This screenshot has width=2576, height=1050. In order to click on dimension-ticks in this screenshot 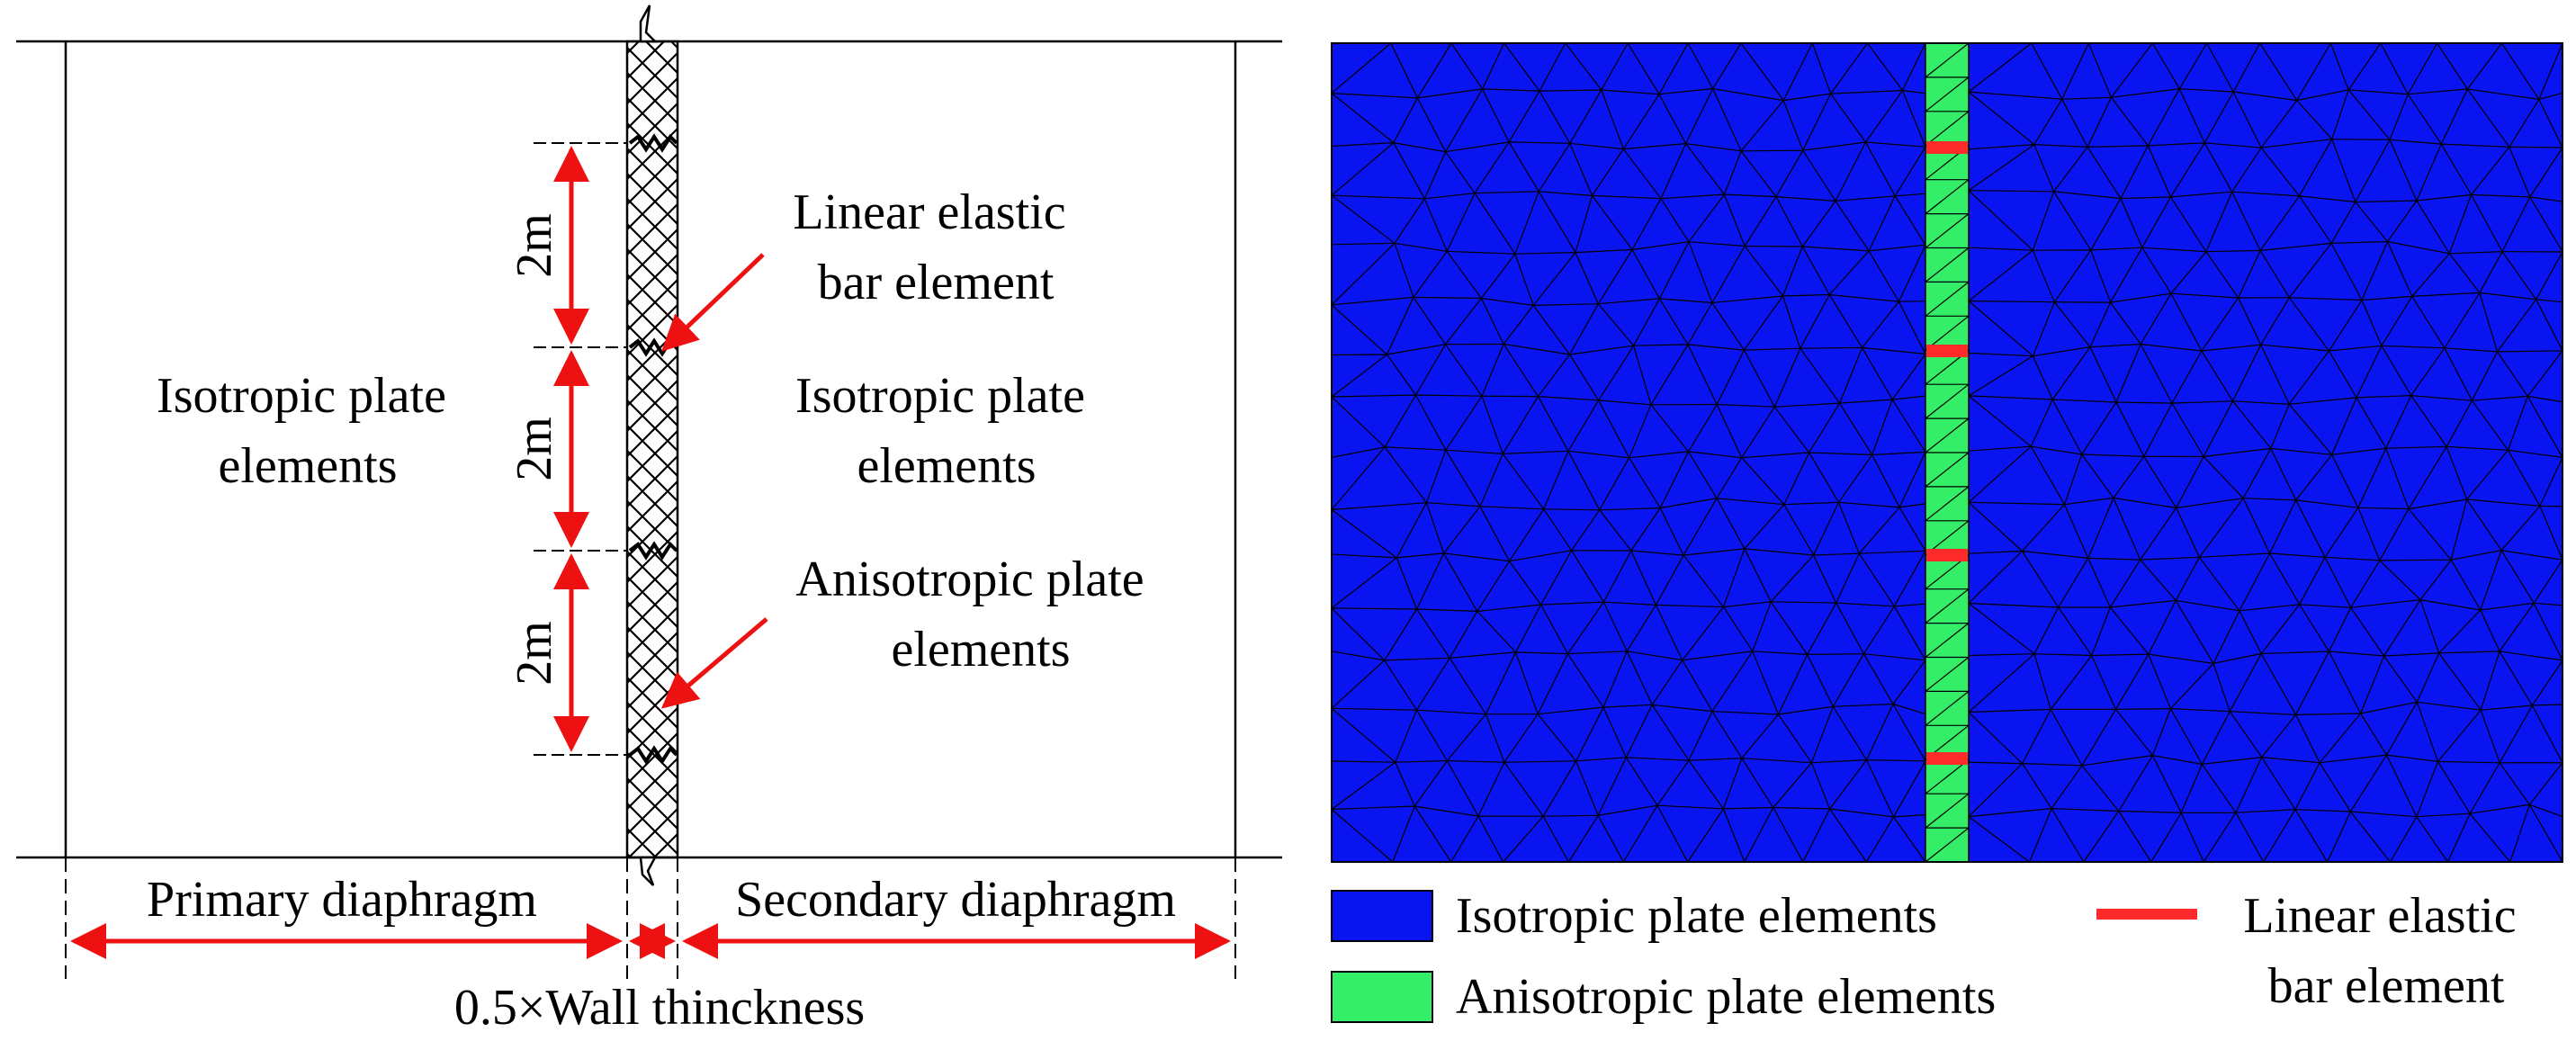, I will do `click(581, 449)`.